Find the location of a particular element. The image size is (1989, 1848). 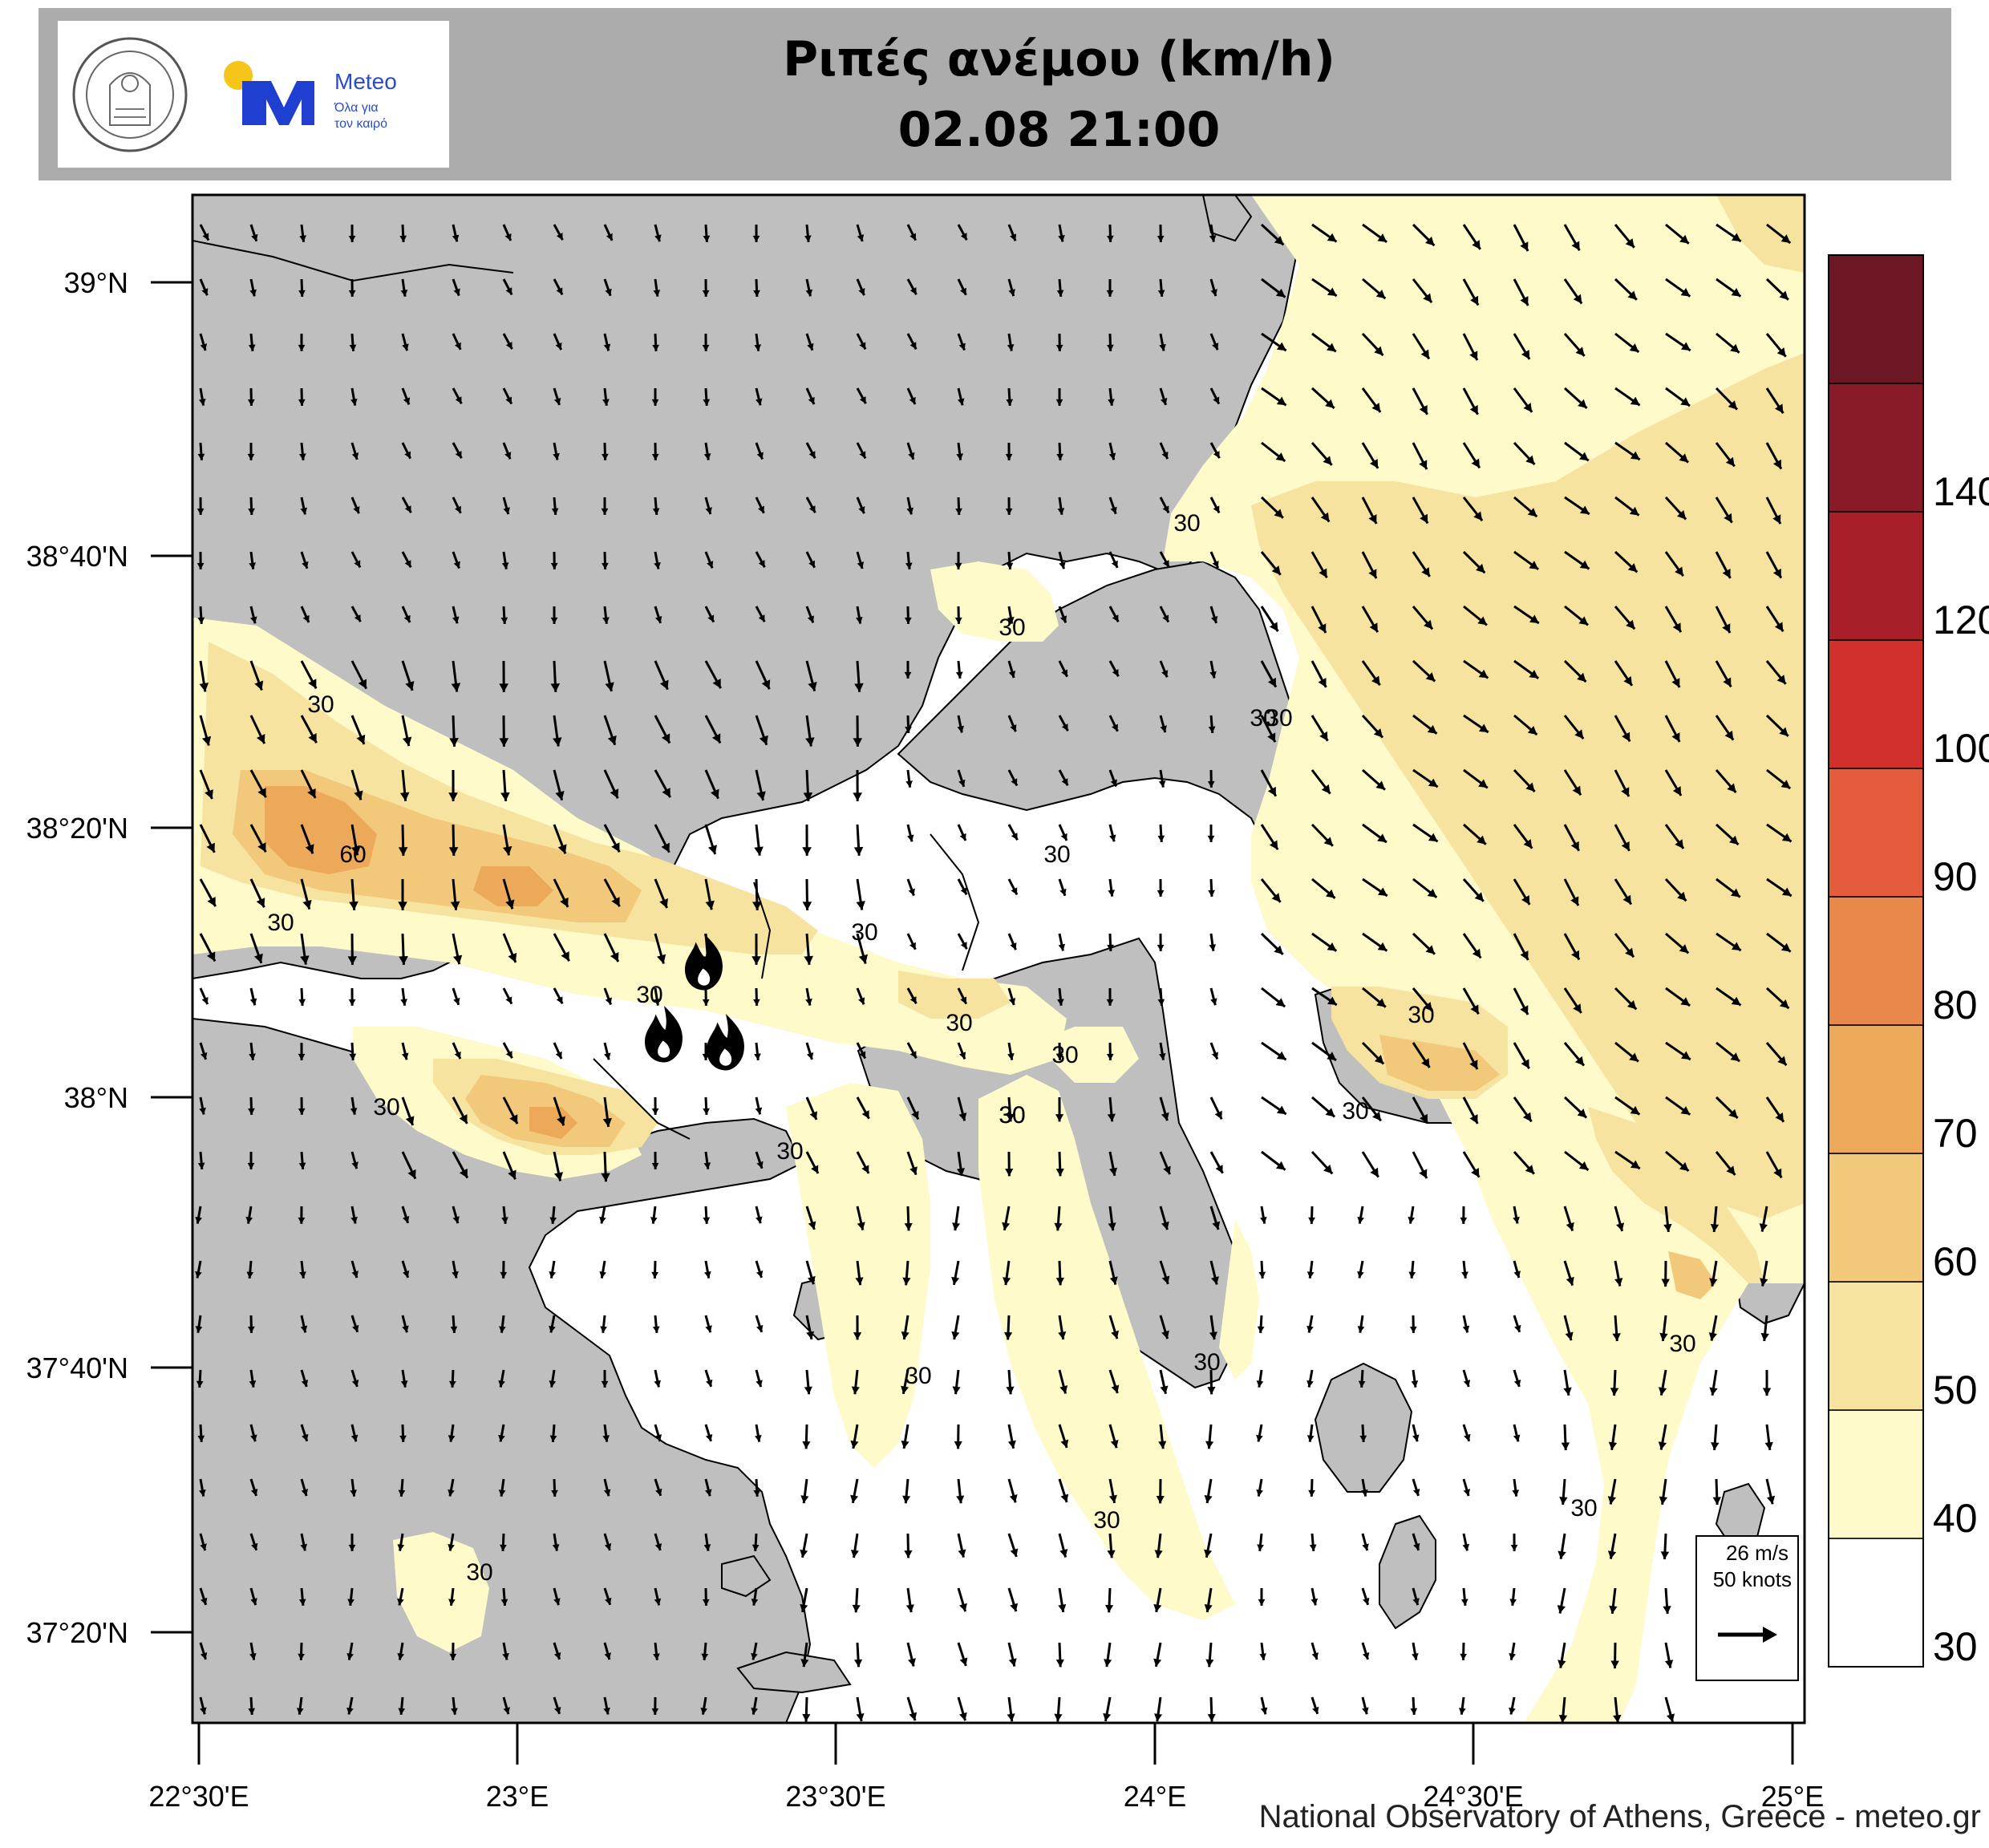

colorbar-label: 50 is located at coordinates (1956, 1390).